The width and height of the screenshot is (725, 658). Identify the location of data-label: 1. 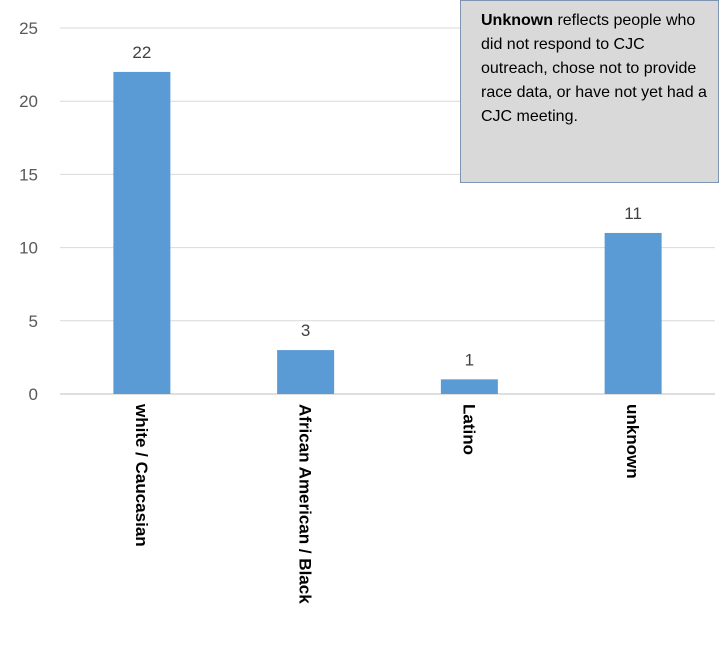
(469, 359).